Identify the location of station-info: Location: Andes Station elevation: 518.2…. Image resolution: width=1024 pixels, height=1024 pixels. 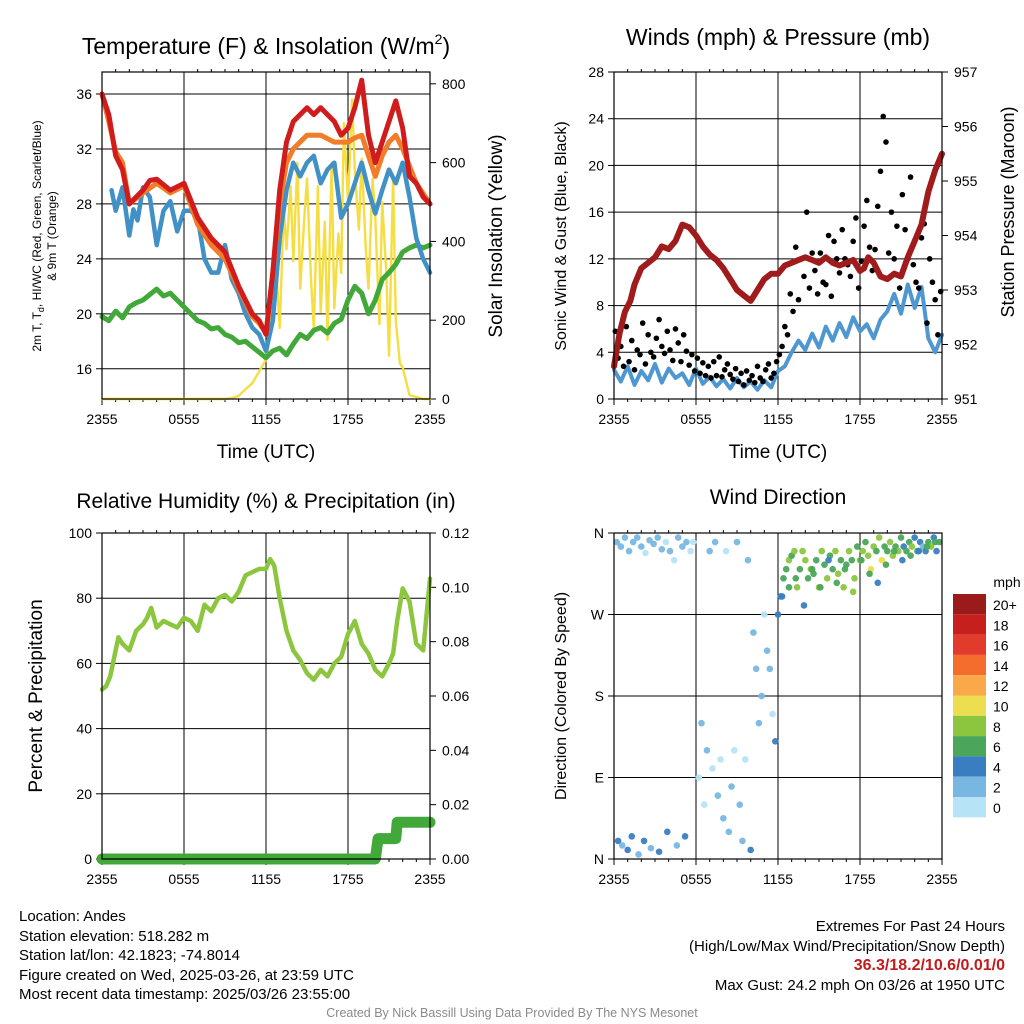
(186, 956).